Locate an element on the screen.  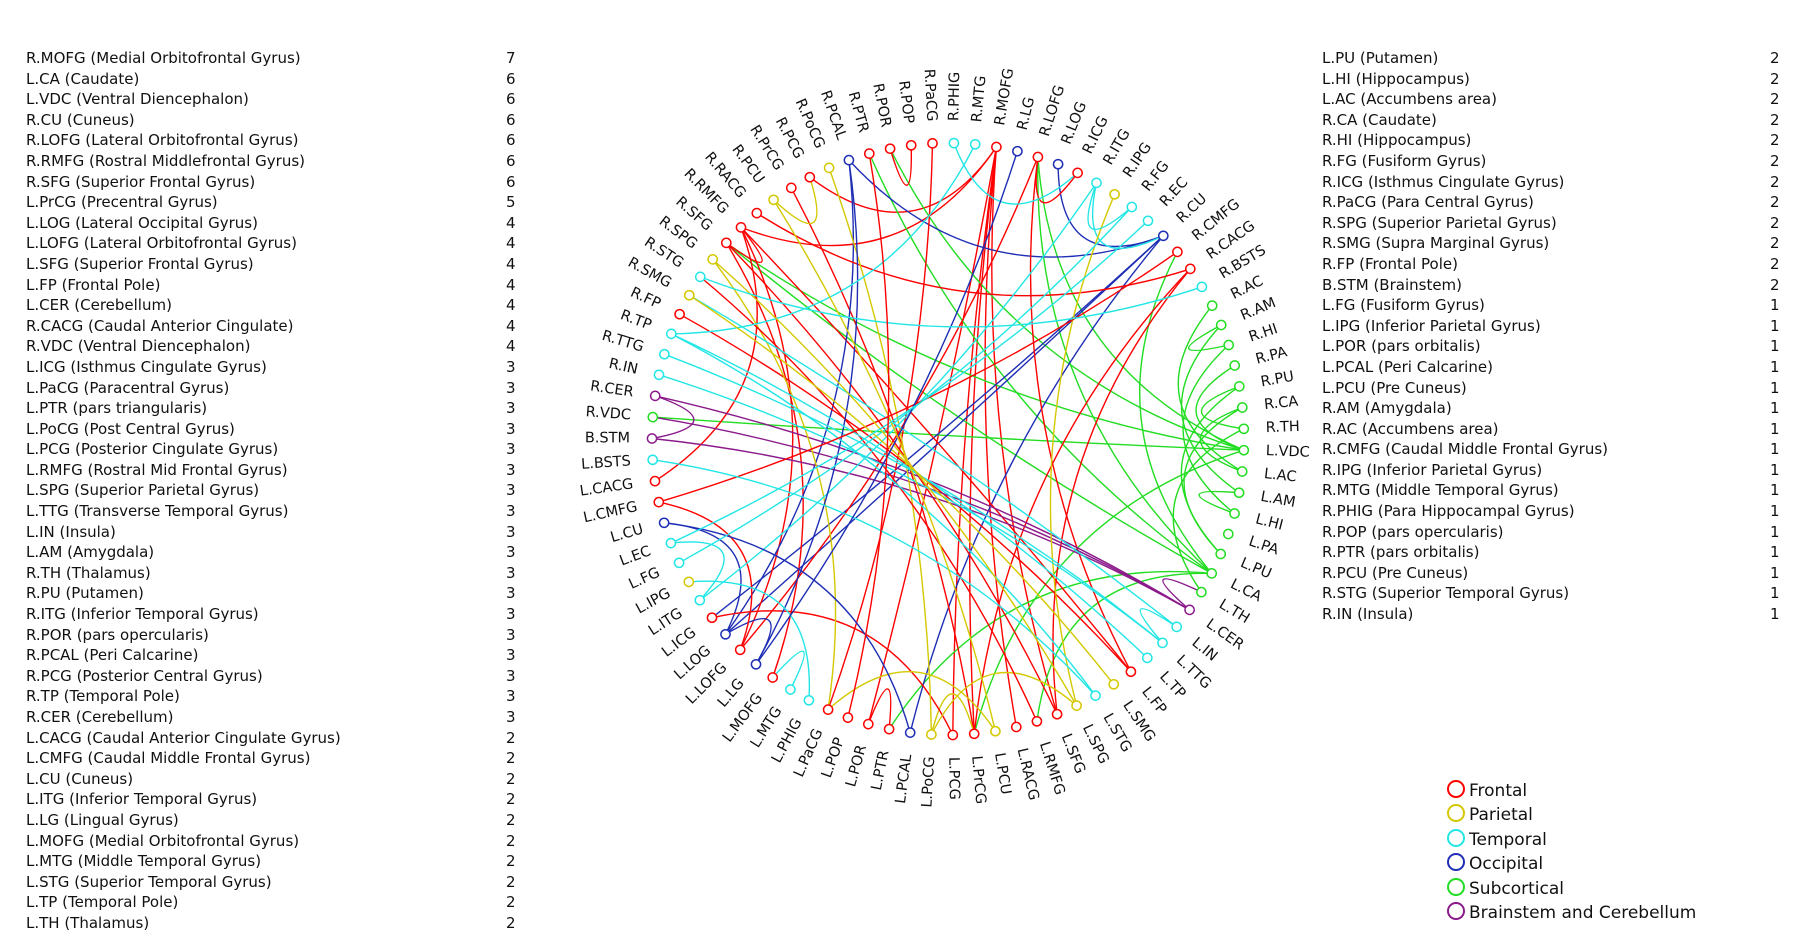
region-count-row: R.FG (Fusiform Gyrus) 2 is located at coordinates (1557, 161).